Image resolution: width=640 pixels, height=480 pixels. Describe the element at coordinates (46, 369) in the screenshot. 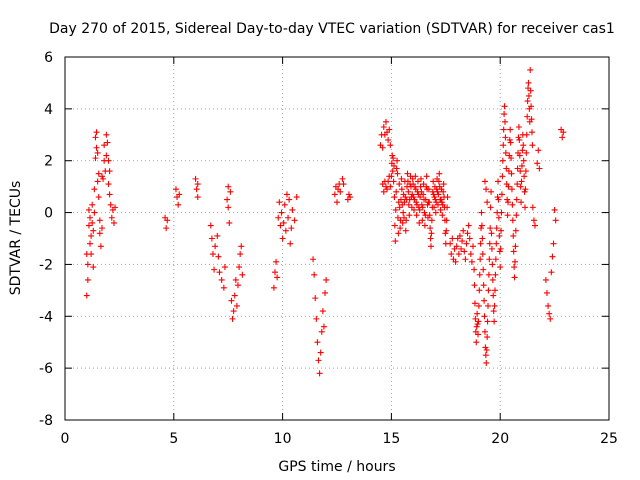

I see `y-tick-label: -6` at that location.